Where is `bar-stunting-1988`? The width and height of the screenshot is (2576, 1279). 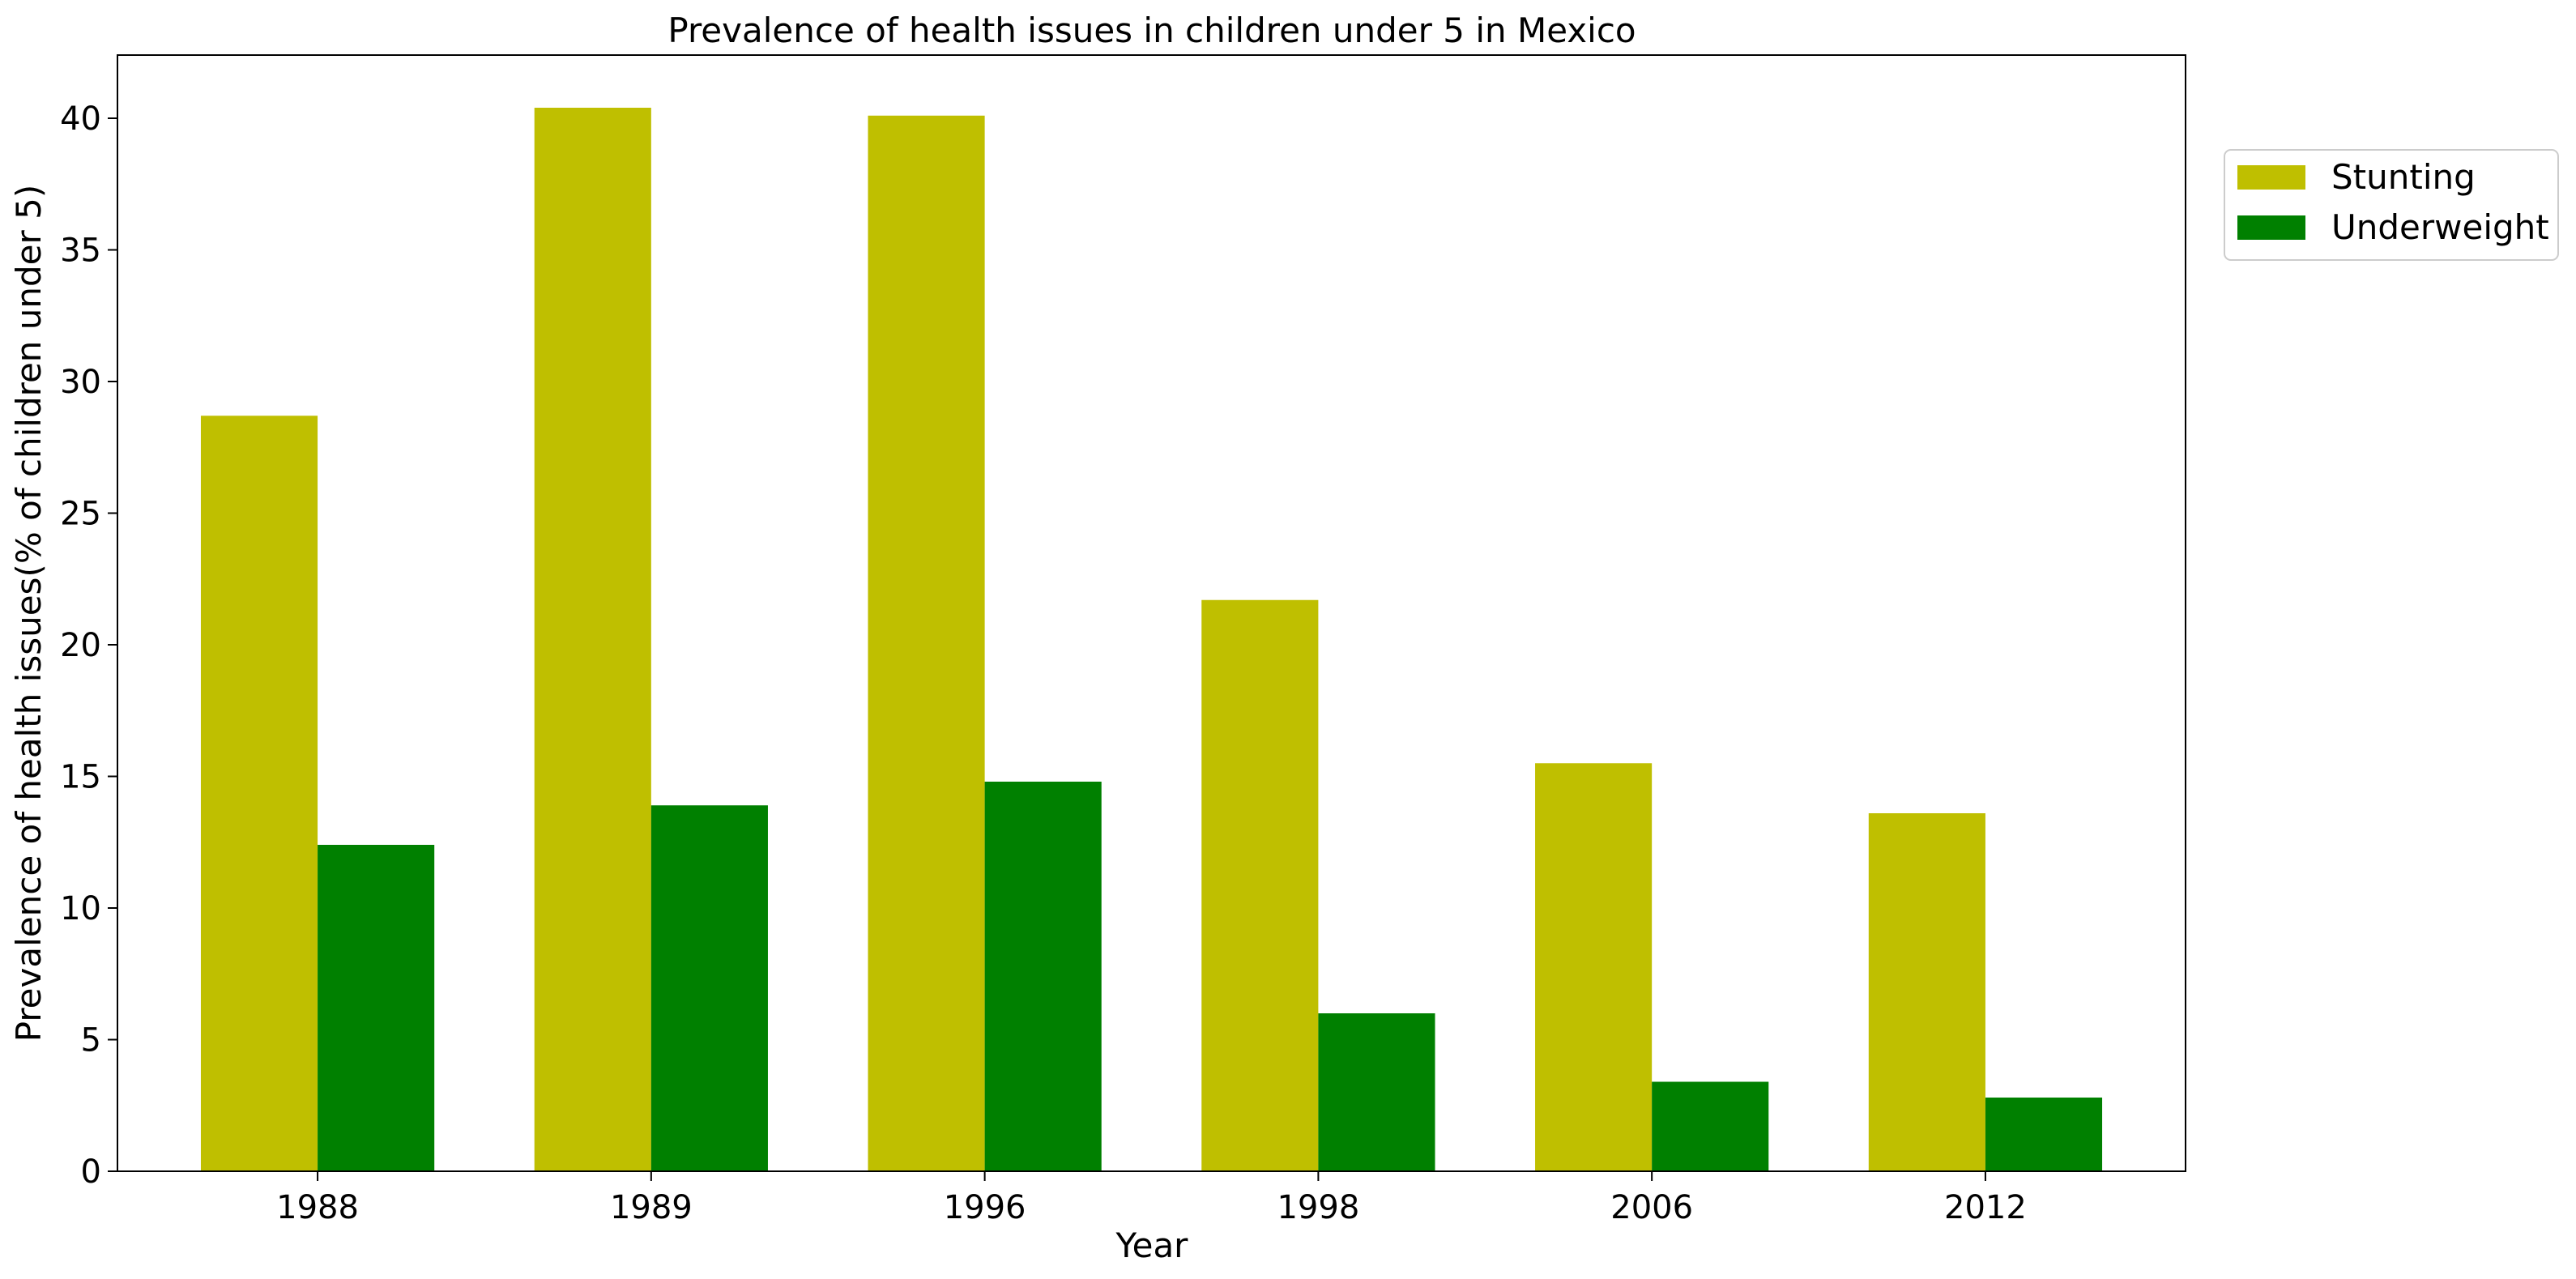
bar-stunting-1988 is located at coordinates (259, 793).